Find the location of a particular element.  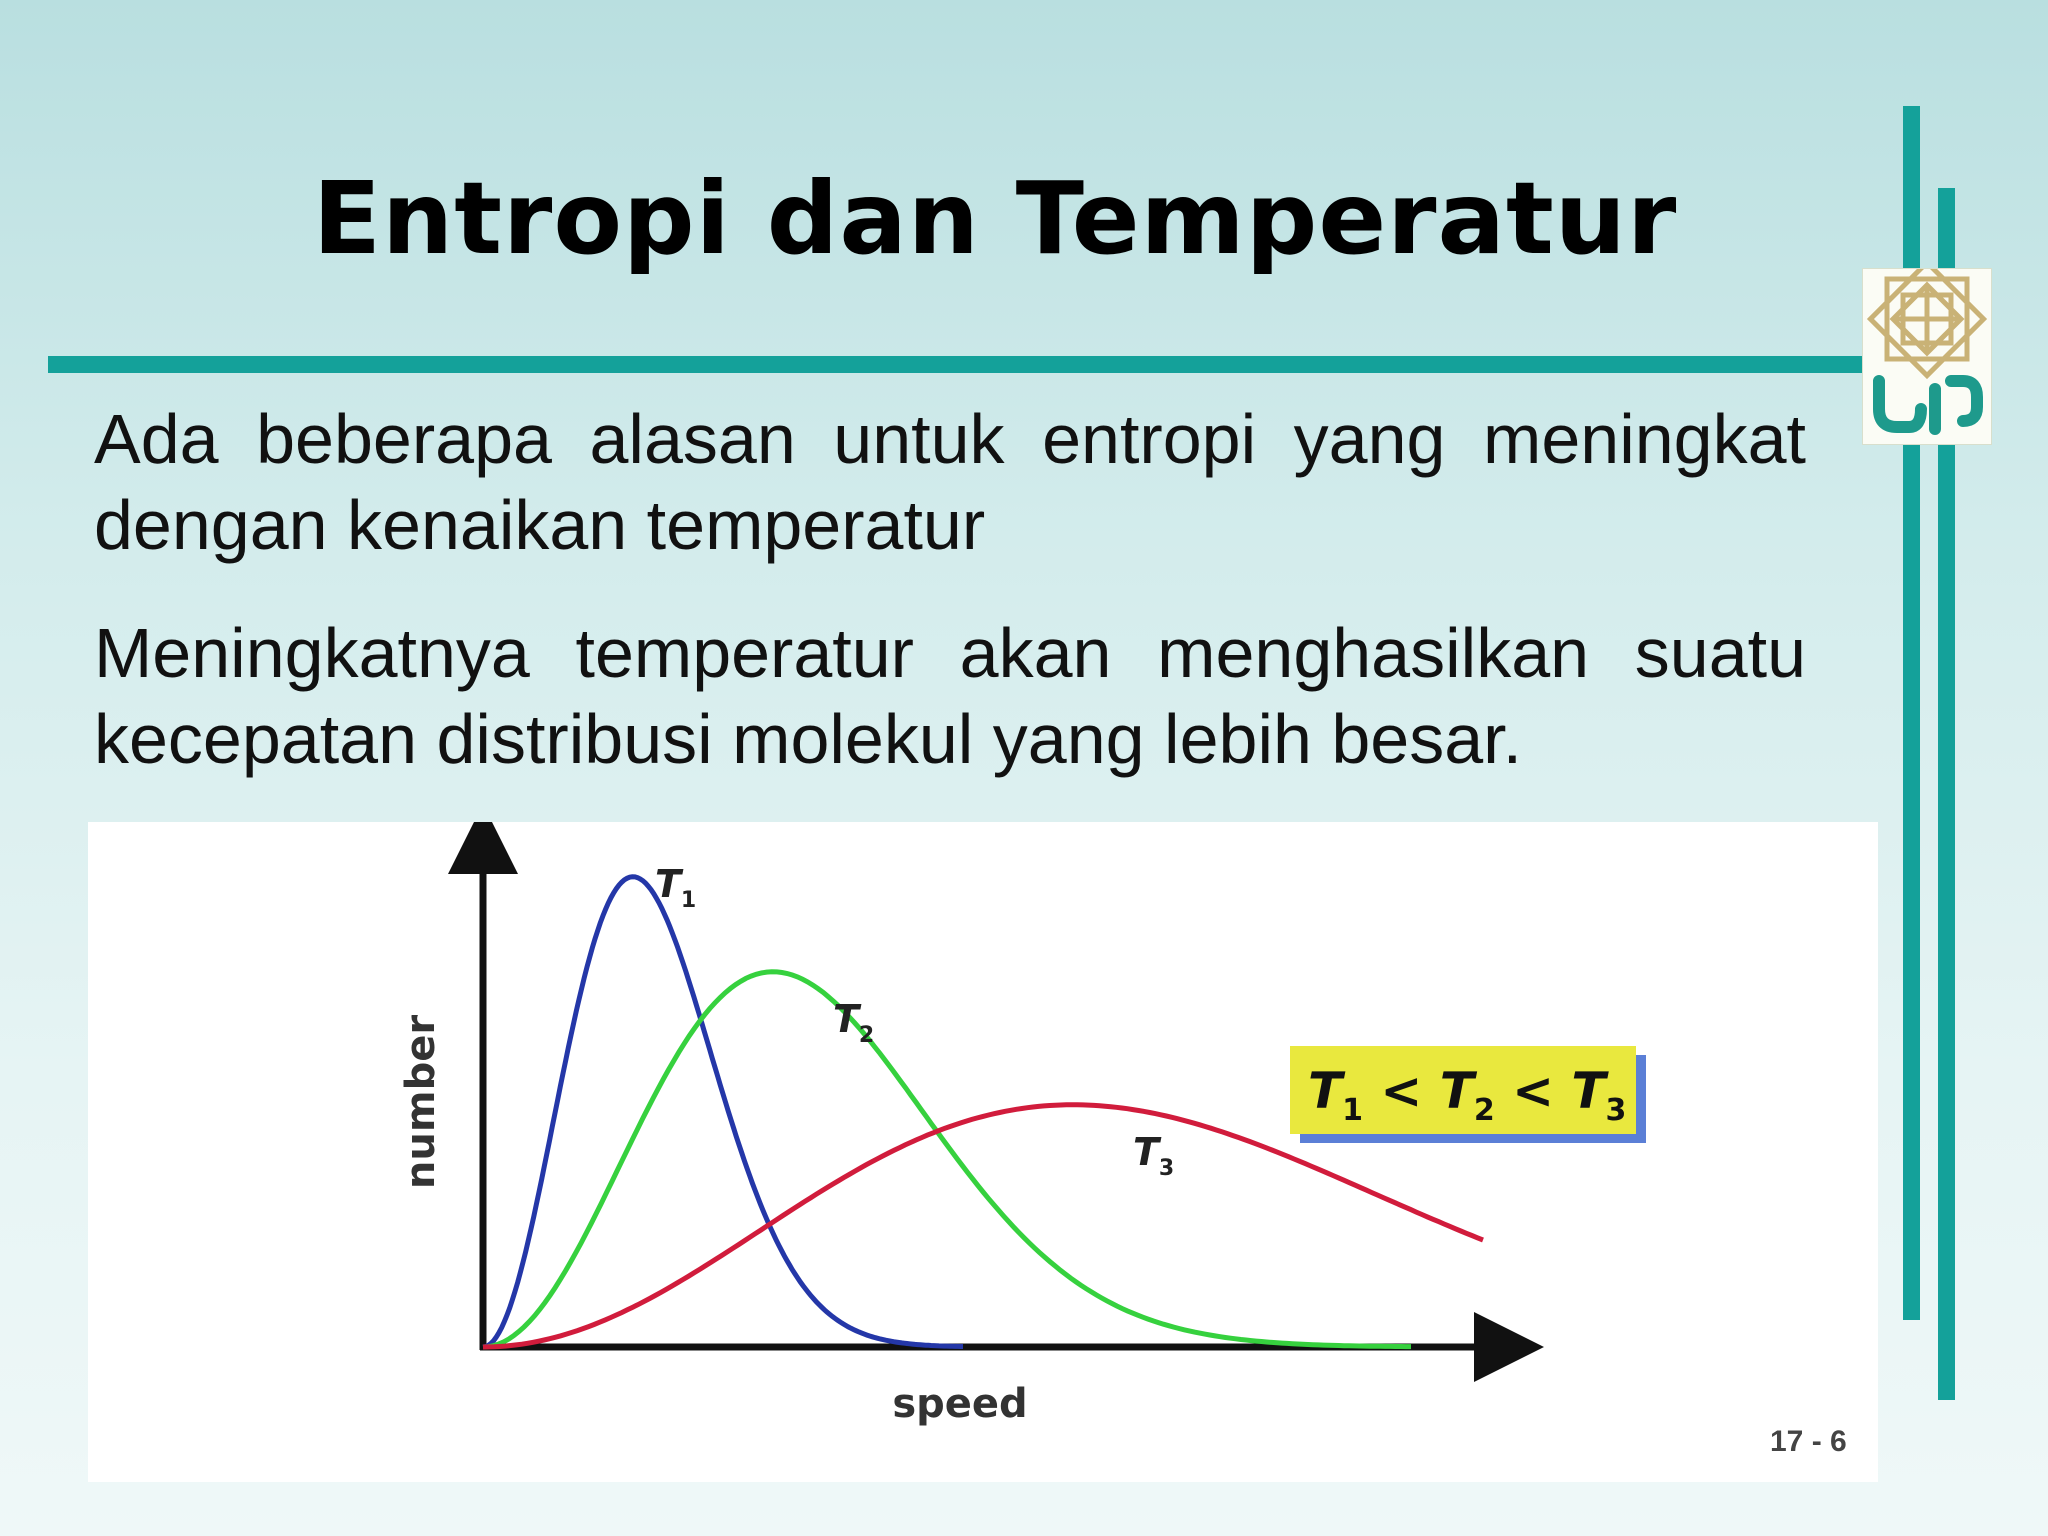

series-line-T2 is located at coordinates (946, 1159).